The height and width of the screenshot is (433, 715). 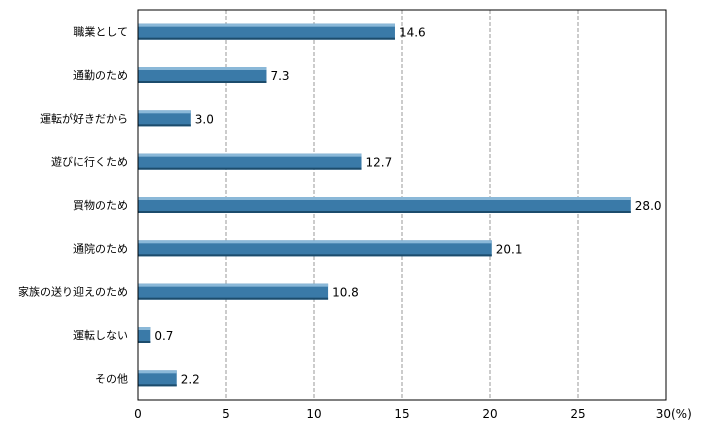 What do you see at coordinates (84, 118) in the screenshot?
I see `category-label: 運転が好きだから` at bounding box center [84, 118].